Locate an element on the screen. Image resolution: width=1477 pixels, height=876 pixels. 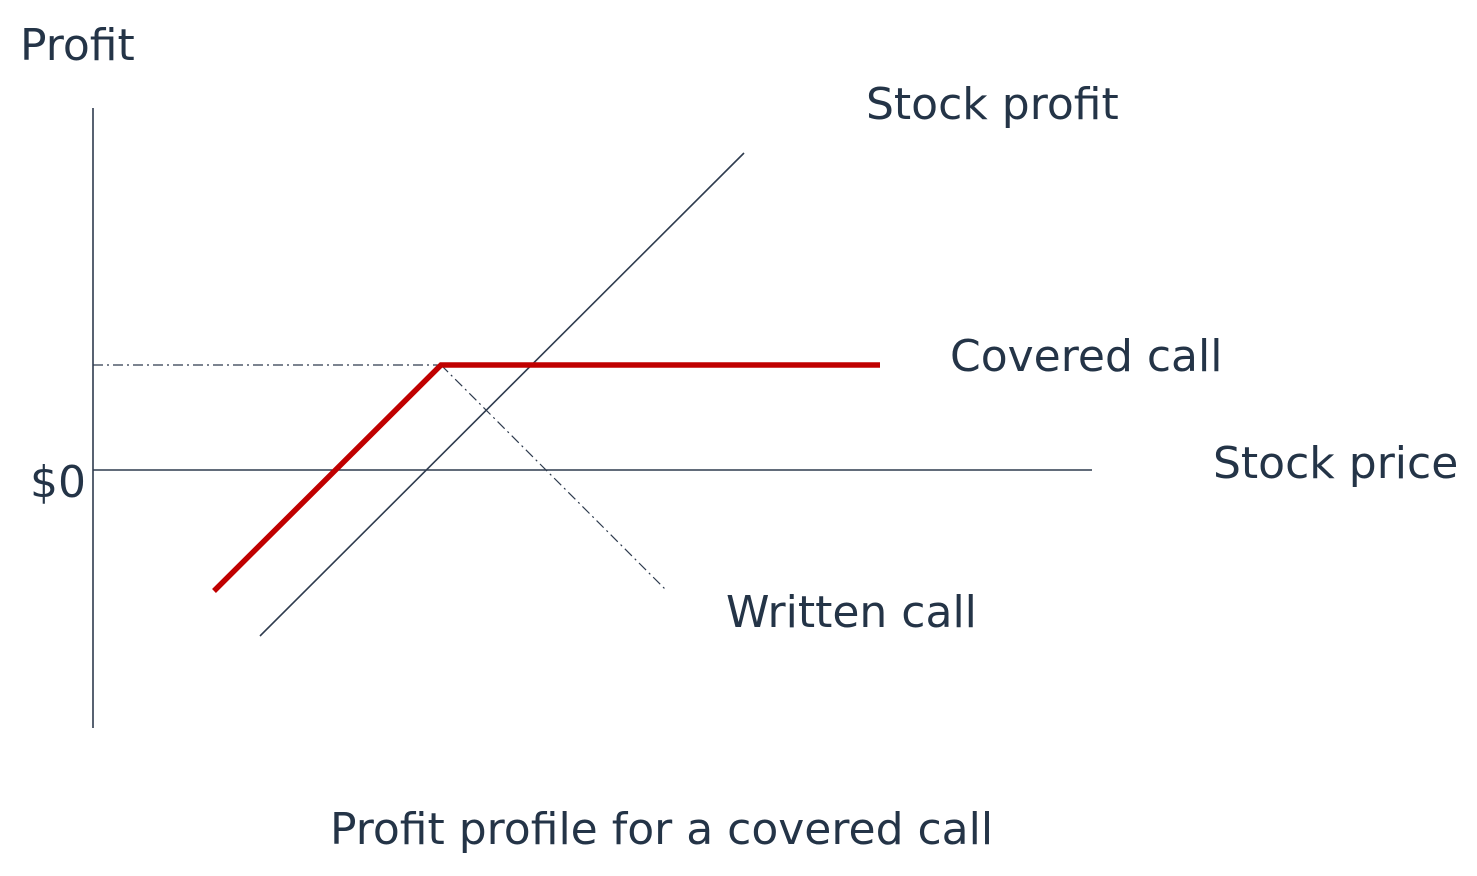
diagram-caption: Profit profile for a covered call is located at coordinates (661, 829).